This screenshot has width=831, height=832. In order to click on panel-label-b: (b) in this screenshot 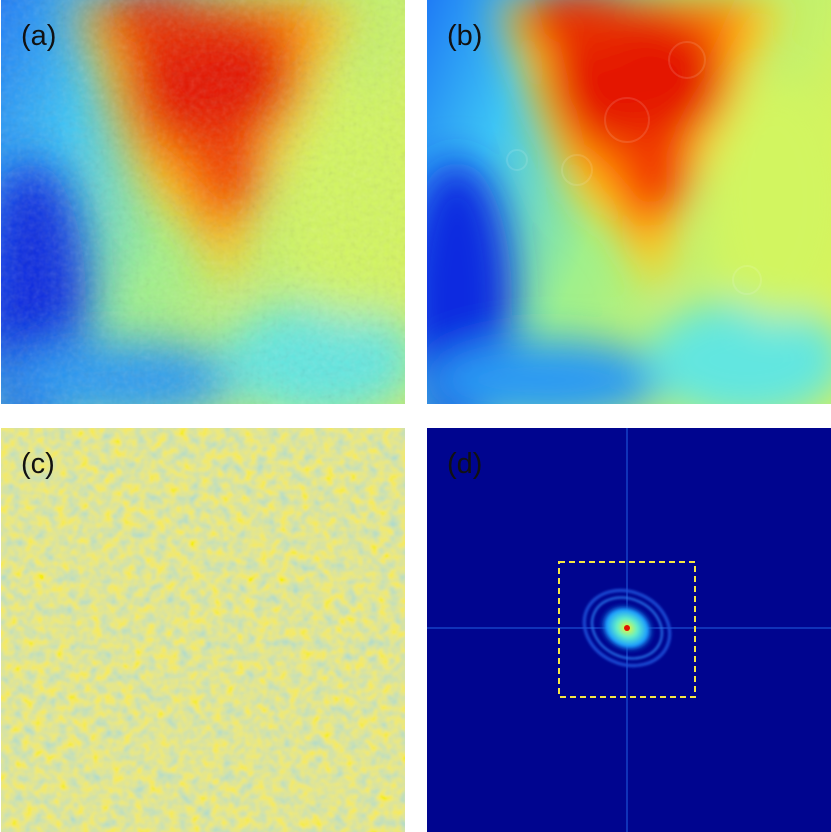, I will do `click(465, 36)`.